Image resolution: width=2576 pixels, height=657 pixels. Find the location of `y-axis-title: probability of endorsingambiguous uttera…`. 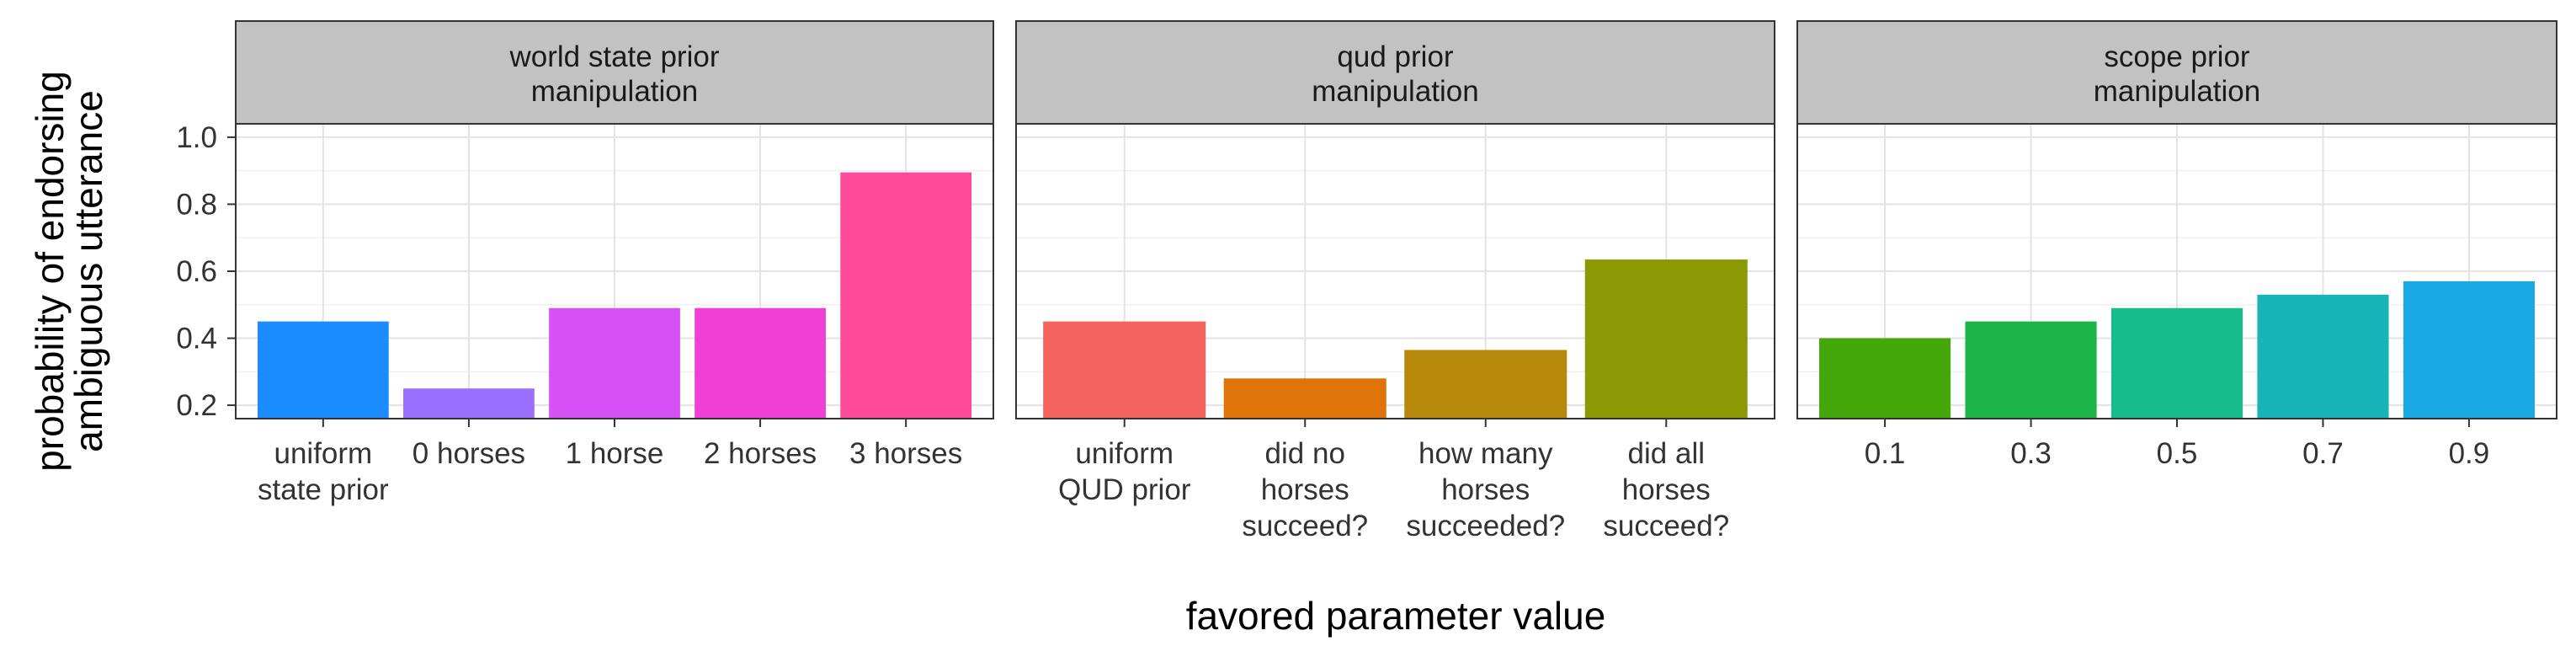

y-axis-title: probability of endorsingambiguous uttera… is located at coordinates (69, 271).